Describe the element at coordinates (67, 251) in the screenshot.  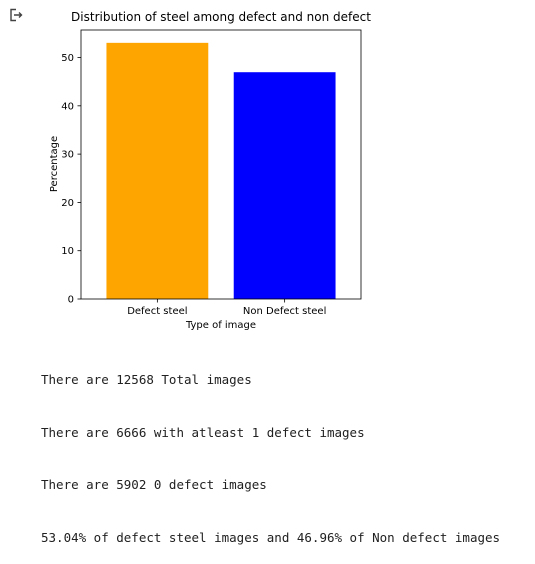
I see `y-tick-label: 10` at that location.